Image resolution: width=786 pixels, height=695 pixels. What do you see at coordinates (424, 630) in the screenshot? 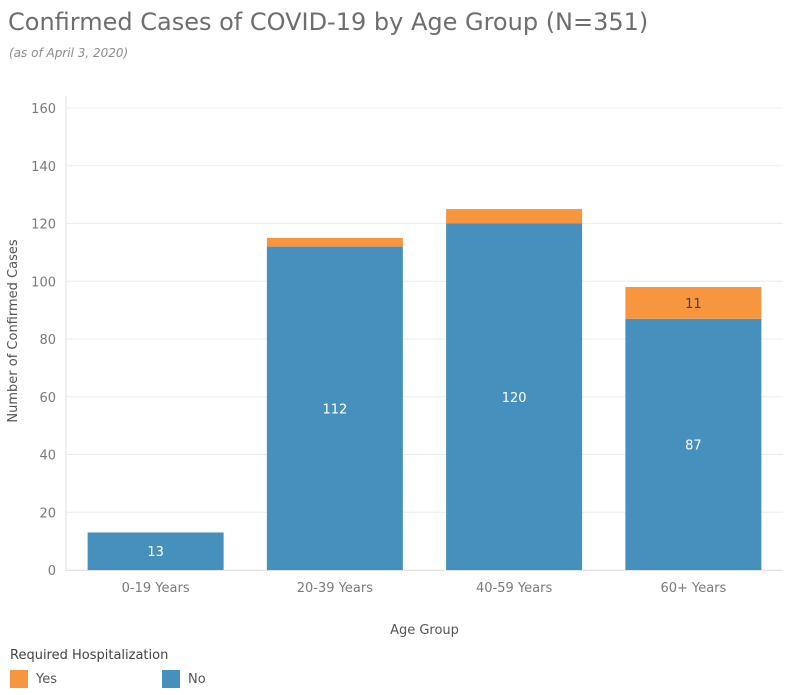
I see `x-axis-title: Age Group` at bounding box center [424, 630].